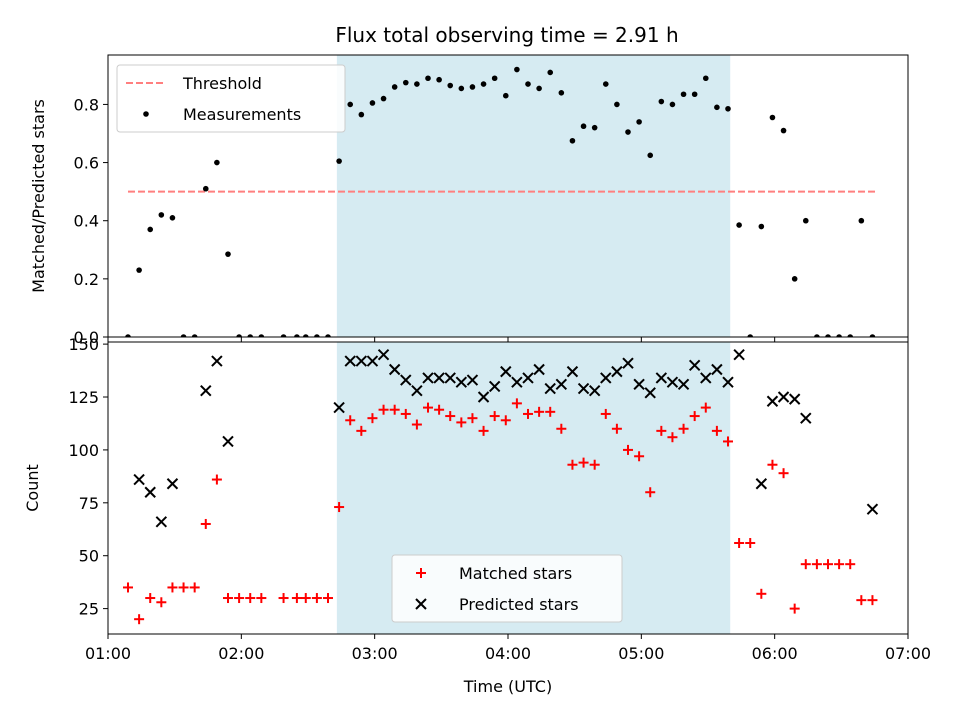  What do you see at coordinates (508, 653) in the screenshot?
I see `x-tick-label: 04:00` at bounding box center [508, 653].